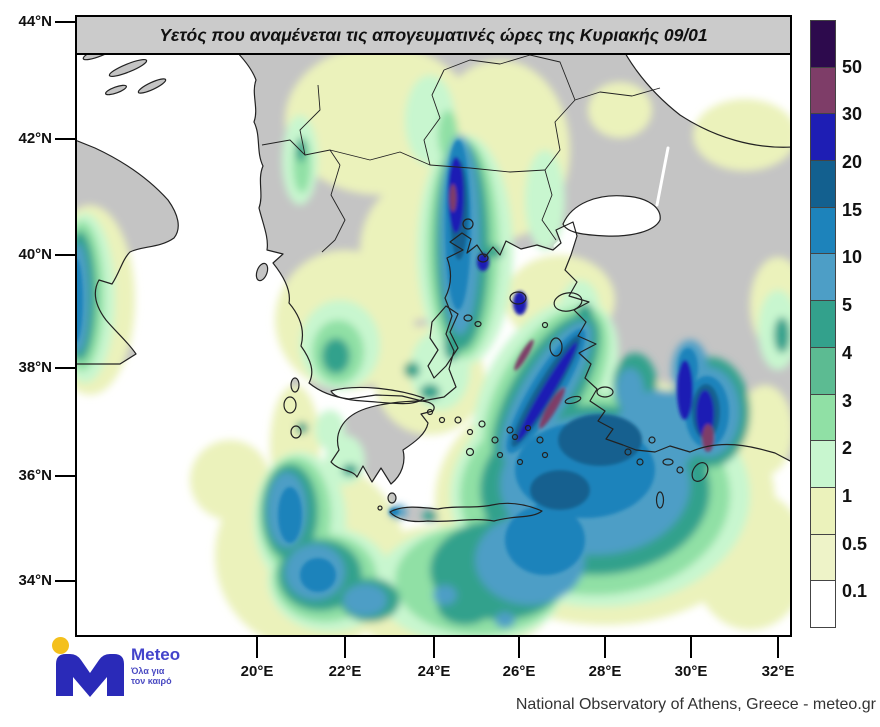  Describe the element at coordinates (60, 645) in the screenshot. I see `logo-sun-icon` at that location.